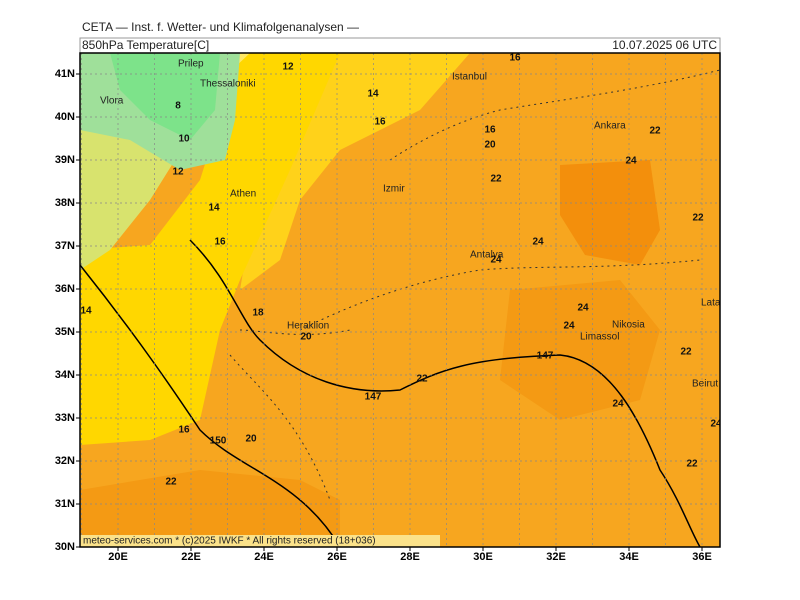 The image size is (800, 600). What do you see at coordinates (337, 557) in the screenshot?
I see `lon-label: 26E` at bounding box center [337, 557].